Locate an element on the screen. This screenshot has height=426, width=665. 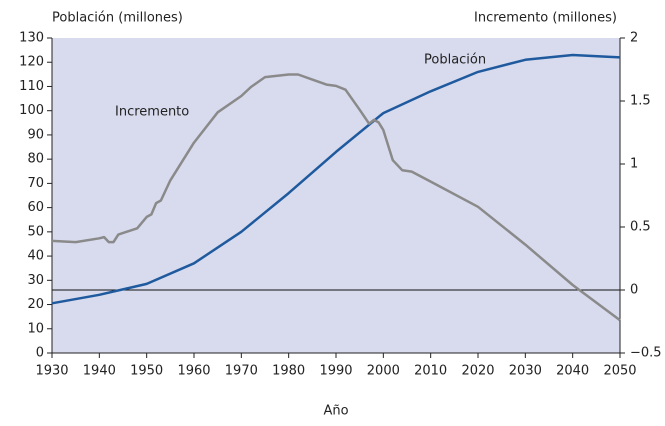
y2-tick-label: 2 is located at coordinates (634, 38).